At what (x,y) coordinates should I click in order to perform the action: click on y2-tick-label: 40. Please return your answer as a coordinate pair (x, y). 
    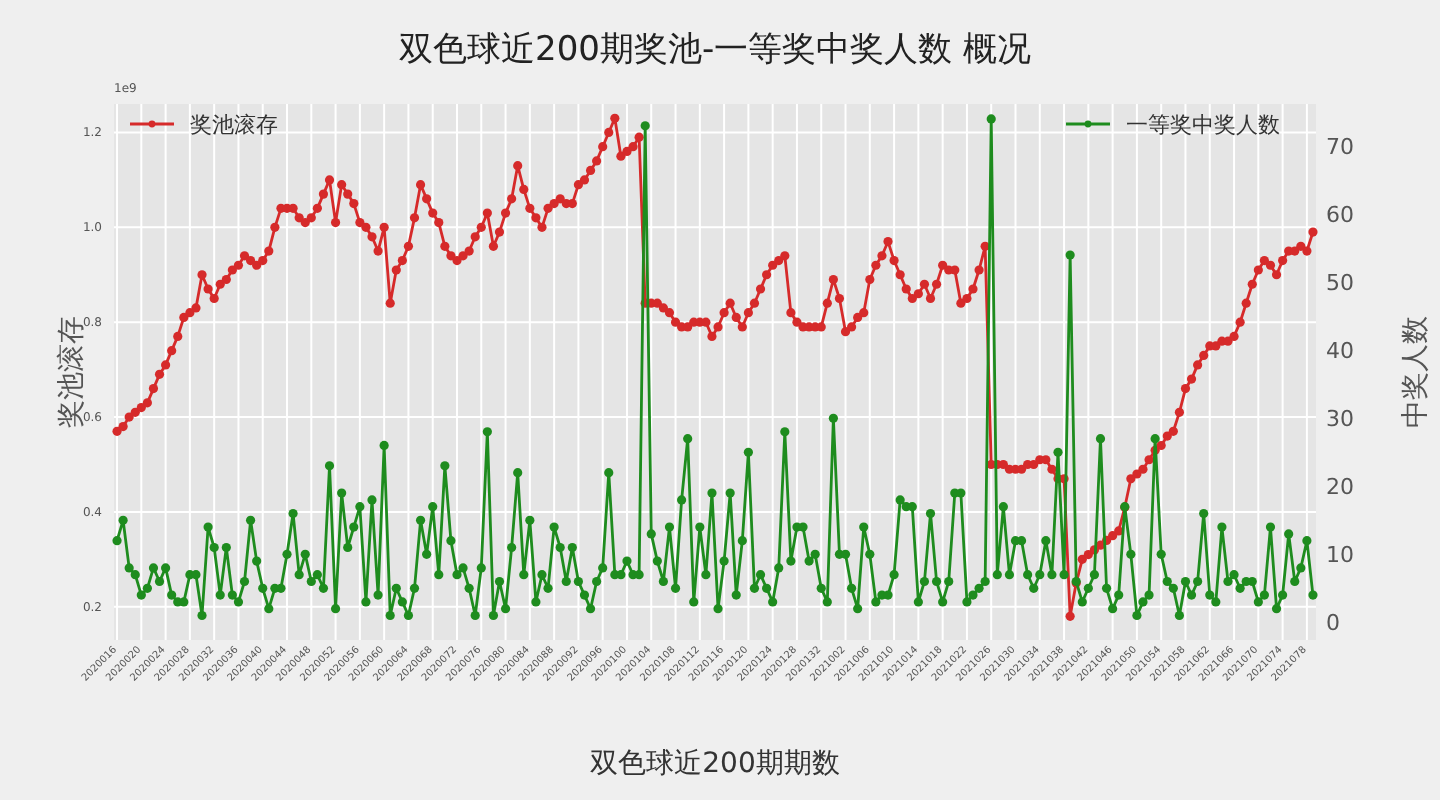
    Looking at the image, I should click on (1340, 351).